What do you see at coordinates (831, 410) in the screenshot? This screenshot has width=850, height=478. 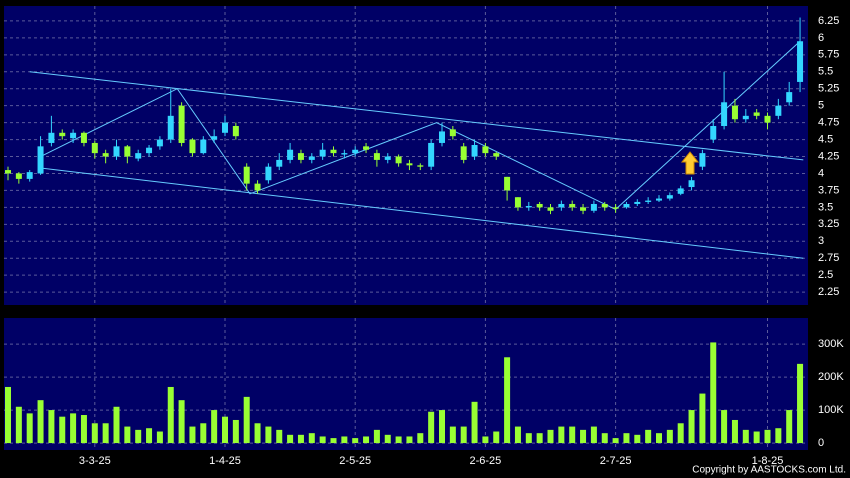 I see `volume-tick-label: 100K` at bounding box center [831, 410].